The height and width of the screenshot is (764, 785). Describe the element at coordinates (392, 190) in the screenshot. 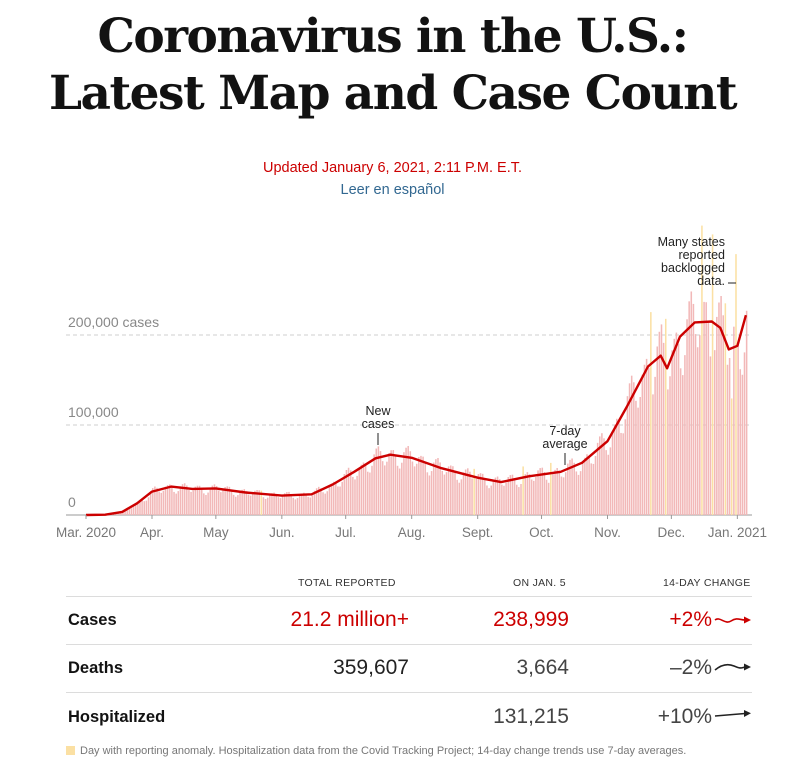

I see `spanish-link: Leer en español` at that location.